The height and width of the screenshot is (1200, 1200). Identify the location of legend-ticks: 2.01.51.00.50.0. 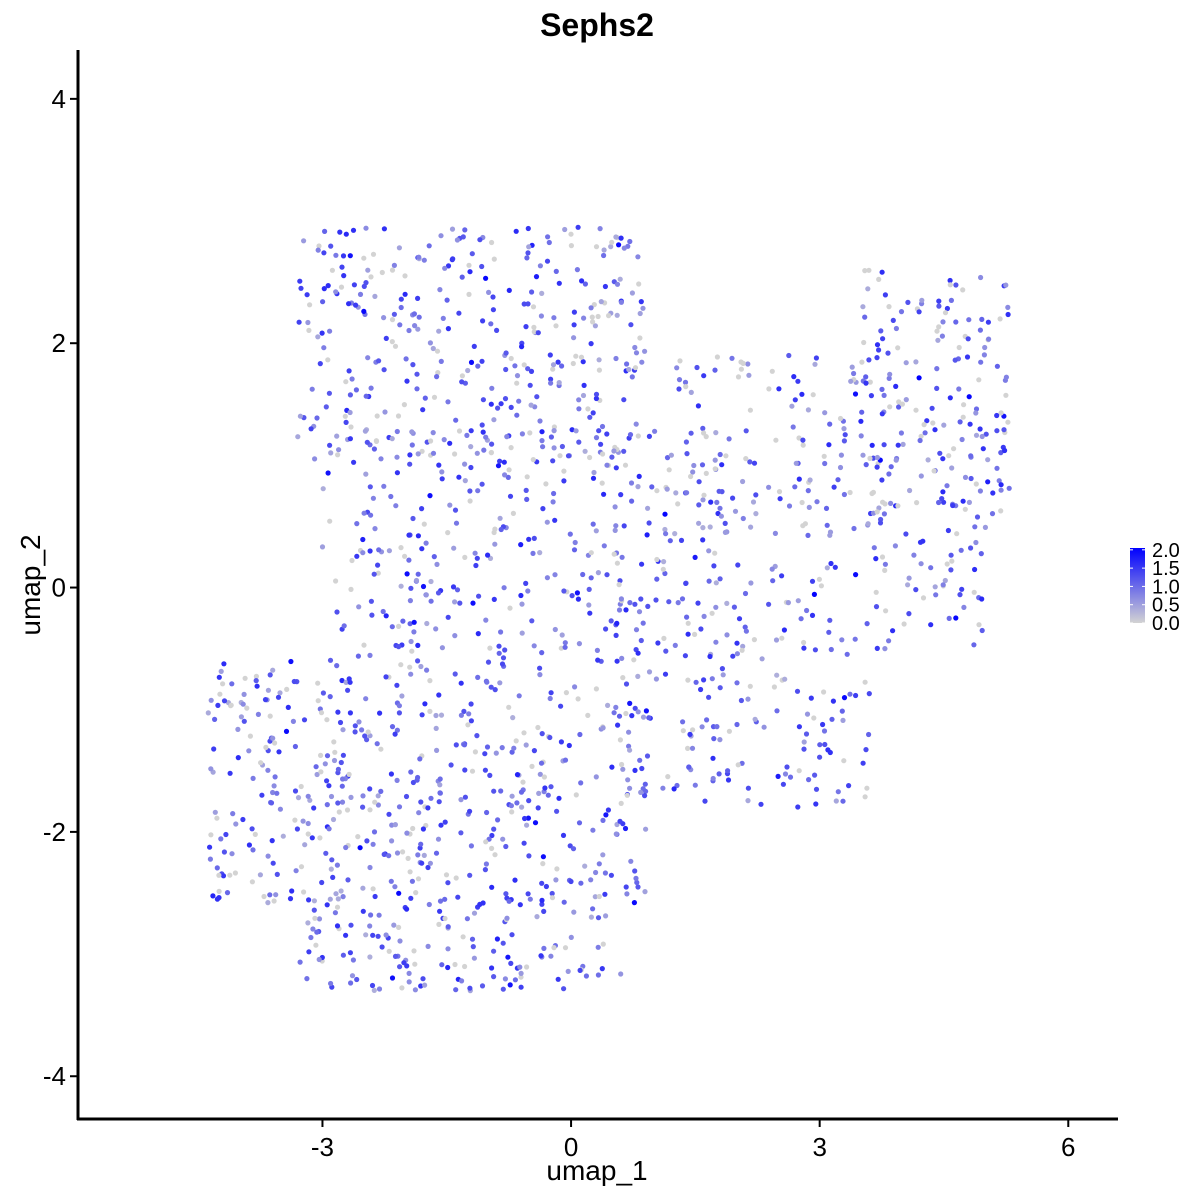
(1155, 587).